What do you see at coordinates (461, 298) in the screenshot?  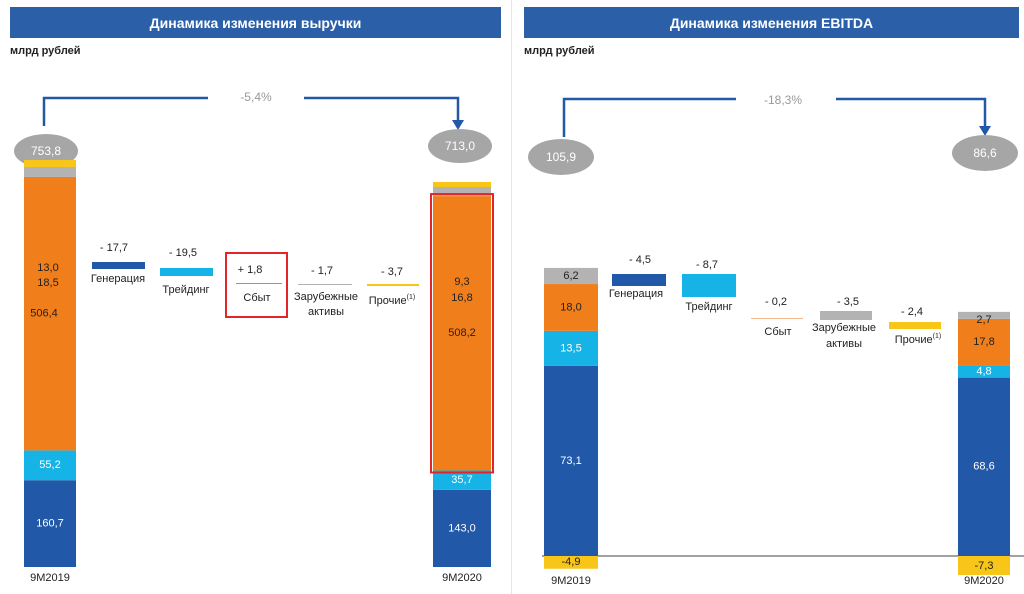 I see `segment-label: 16,8` at bounding box center [461, 298].